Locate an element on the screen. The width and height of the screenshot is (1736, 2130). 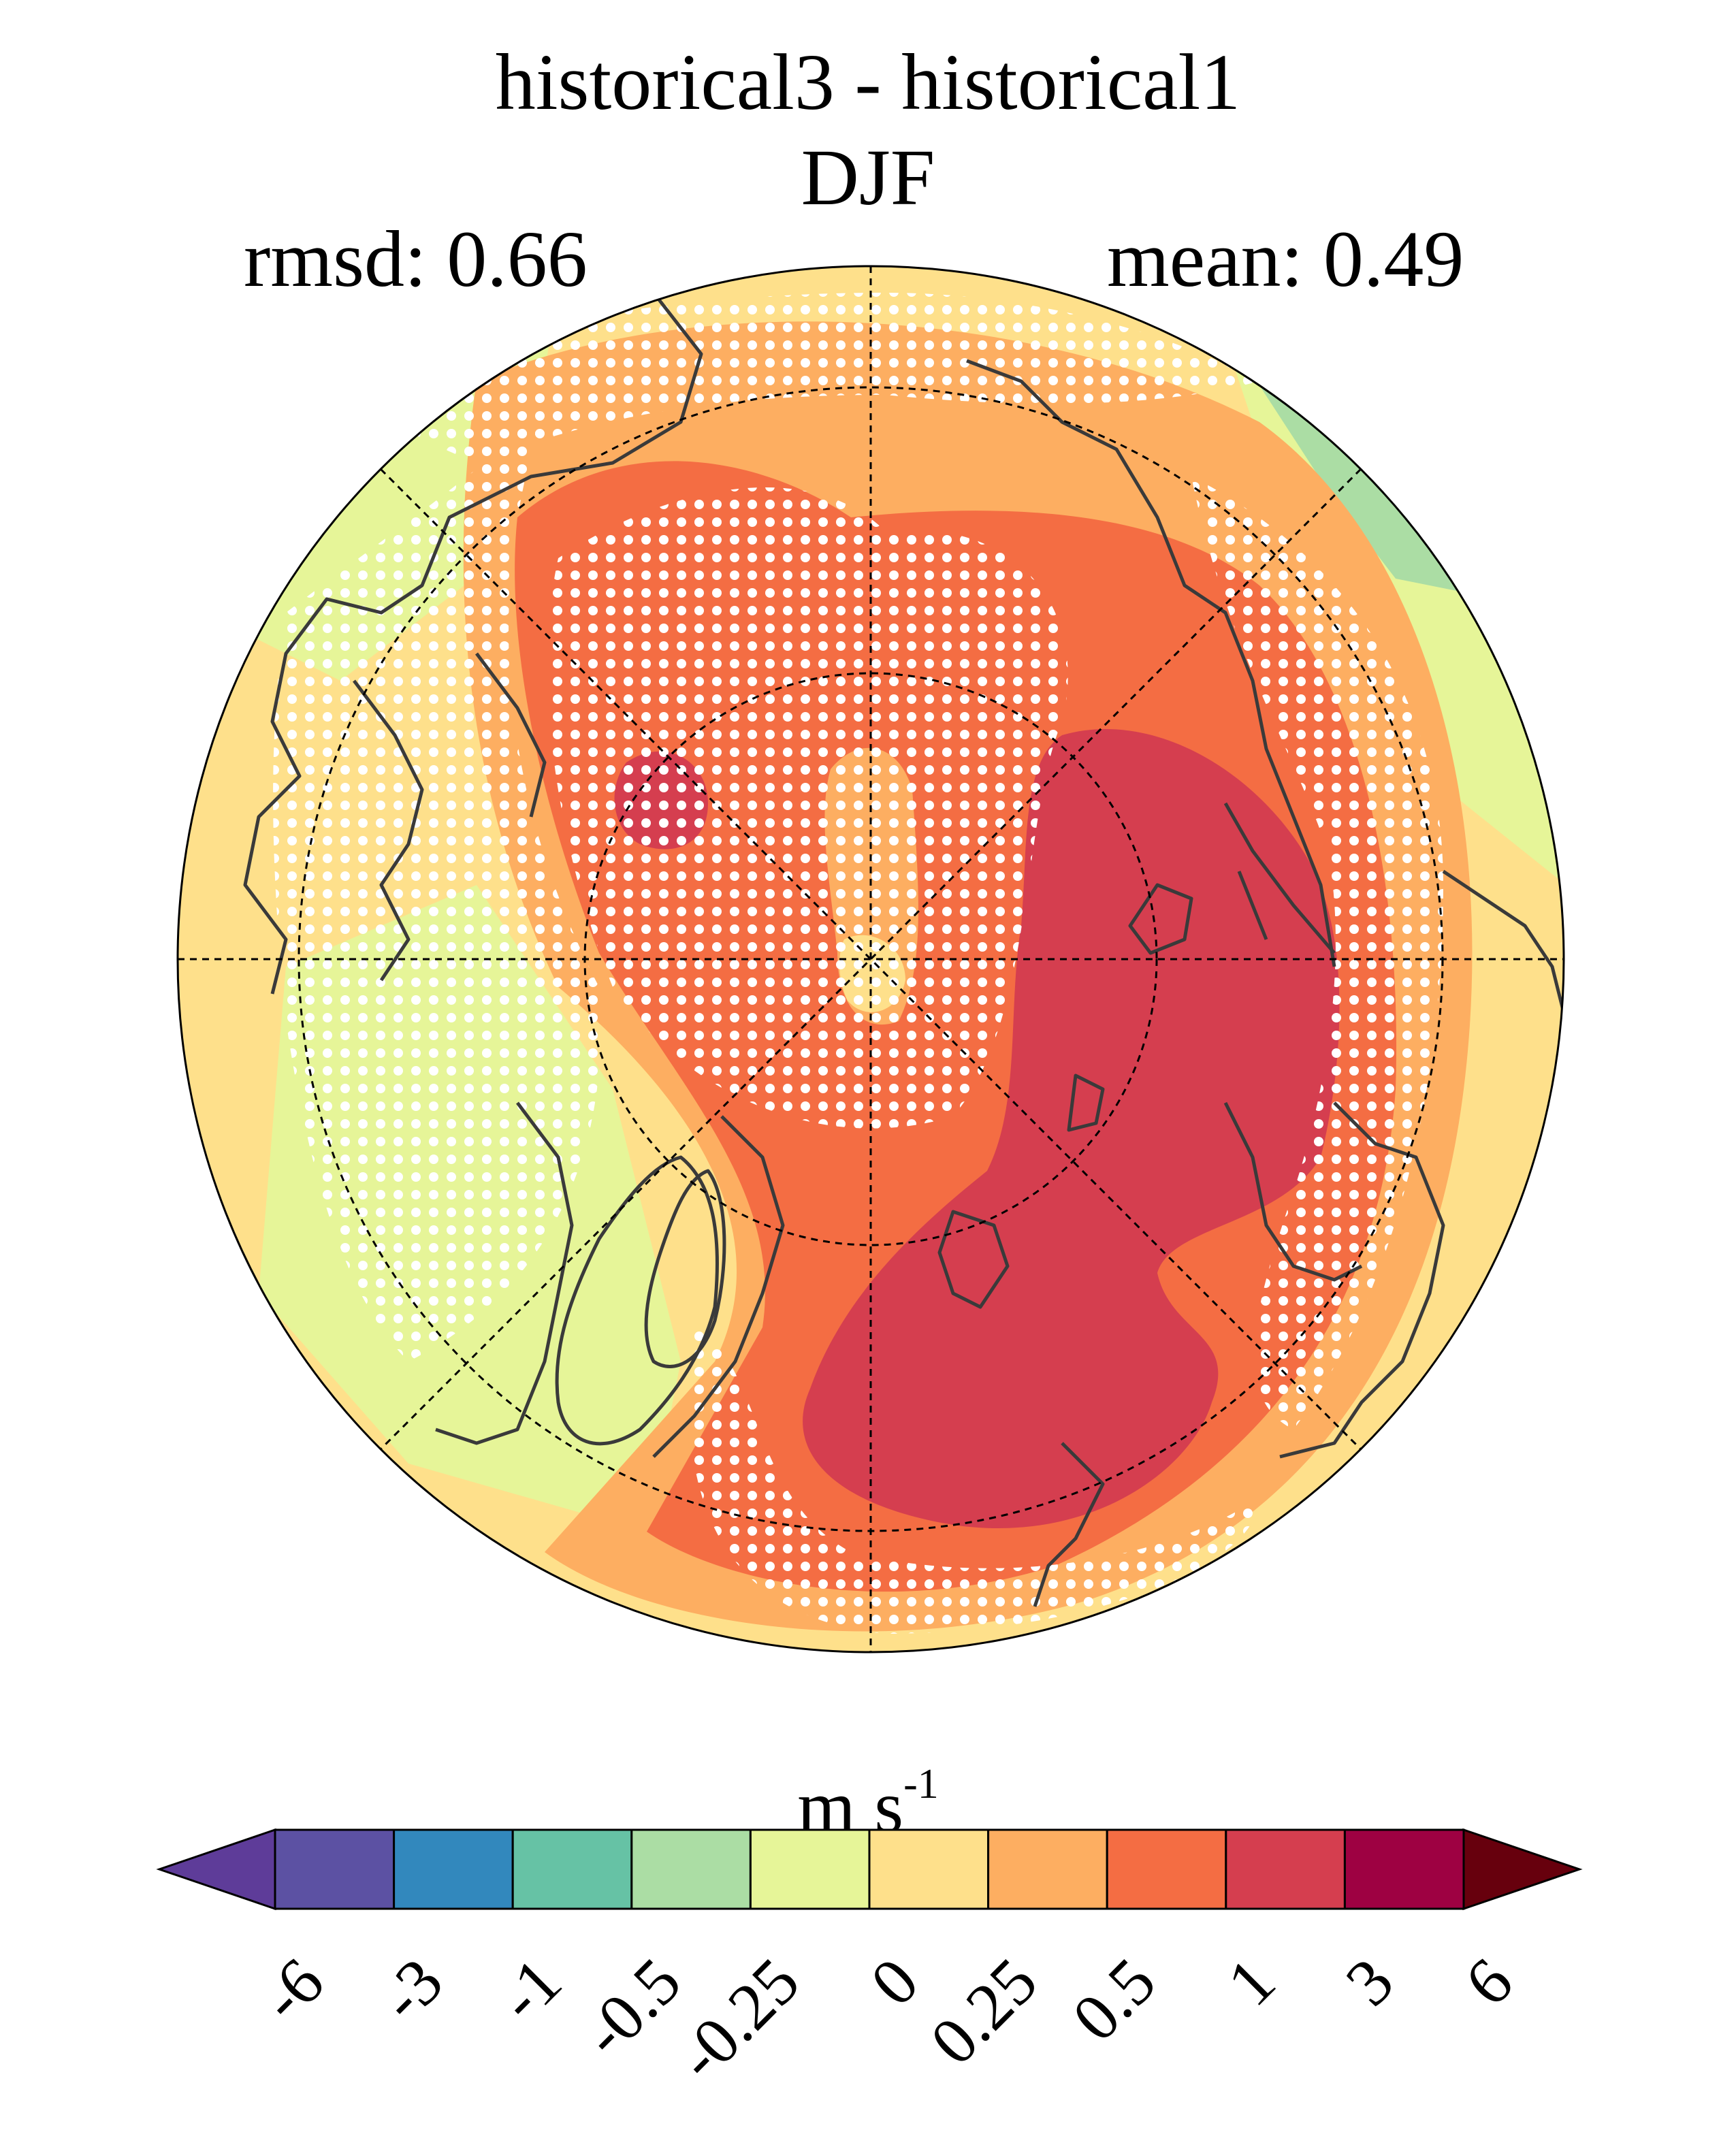
coast-greenland-contour is located at coordinates (637, 1300).